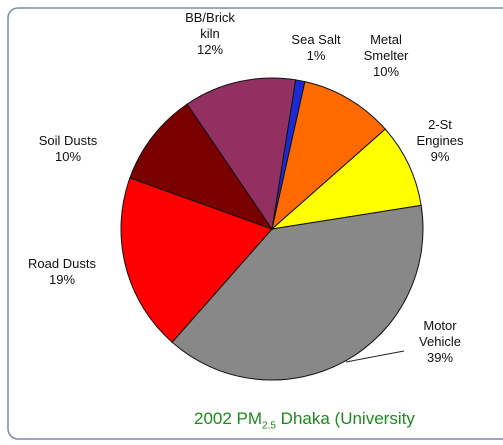 Image resolution: width=503 pixels, height=445 pixels. Describe the element at coordinates (440, 357) in the screenshot. I see `value-label: 39%` at that location.